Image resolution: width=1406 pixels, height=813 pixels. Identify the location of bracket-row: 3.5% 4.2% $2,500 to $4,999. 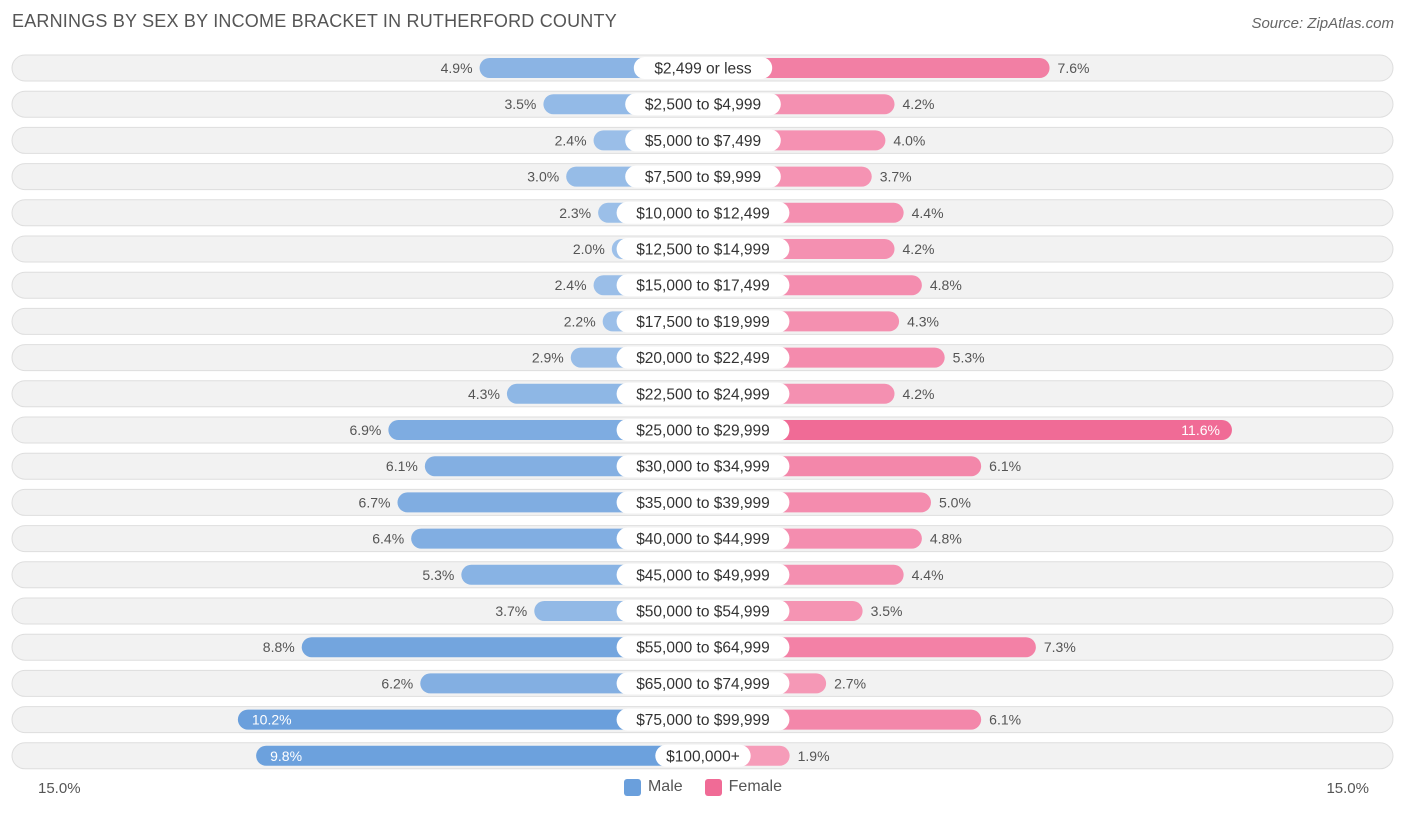
(702, 104).